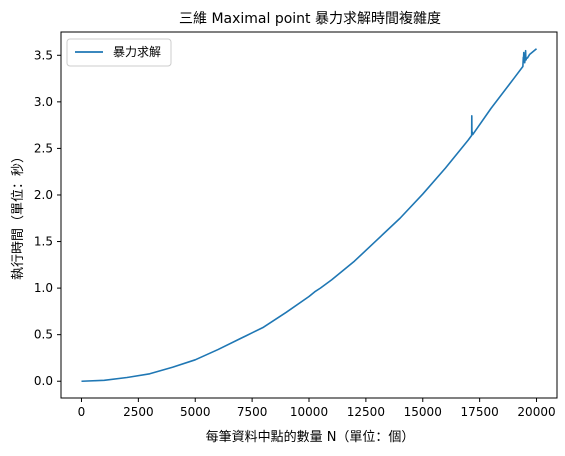 The width and height of the screenshot is (565, 456). Describe the element at coordinates (18, 215) in the screenshot. I see `y-axis-title: 執行時間（單位：秒）` at that location.